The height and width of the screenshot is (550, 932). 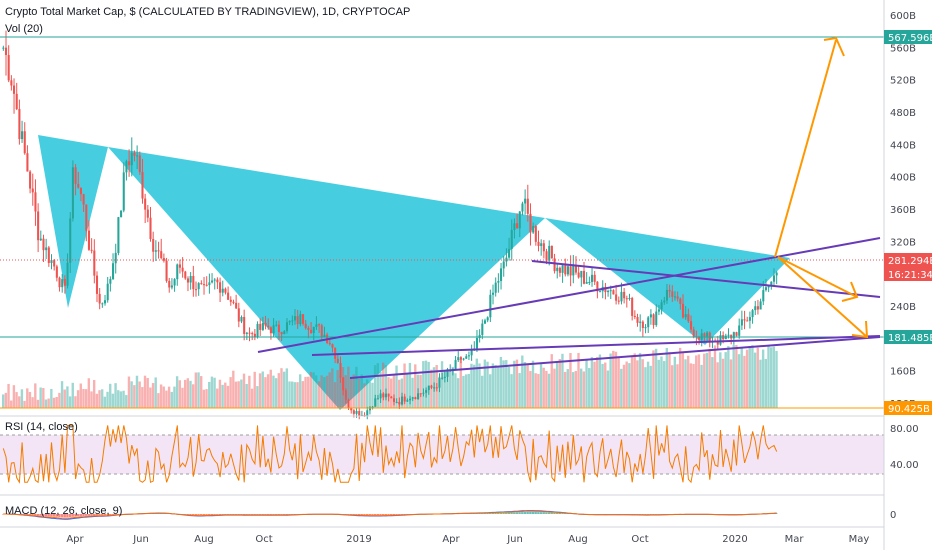 What do you see at coordinates (903, 307) in the screenshot?
I see `price-axis-tick: 240B` at bounding box center [903, 307].